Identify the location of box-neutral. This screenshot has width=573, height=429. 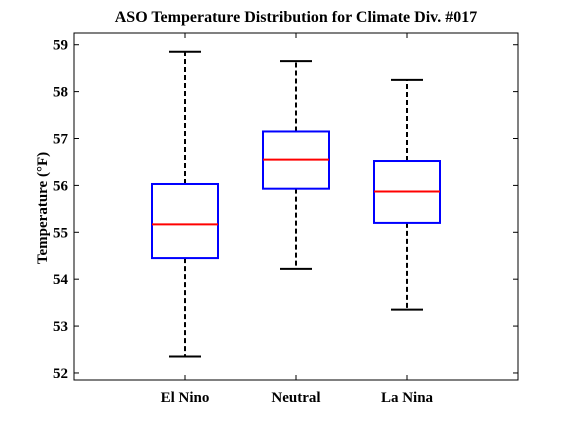
(296, 165).